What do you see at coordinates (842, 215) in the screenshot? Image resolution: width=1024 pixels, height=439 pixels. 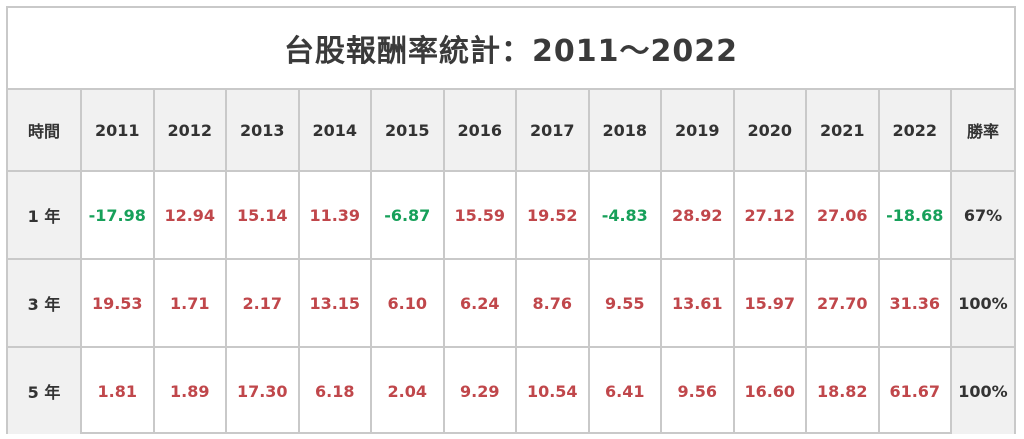 I see `return-cell: 27.06` at bounding box center [842, 215].